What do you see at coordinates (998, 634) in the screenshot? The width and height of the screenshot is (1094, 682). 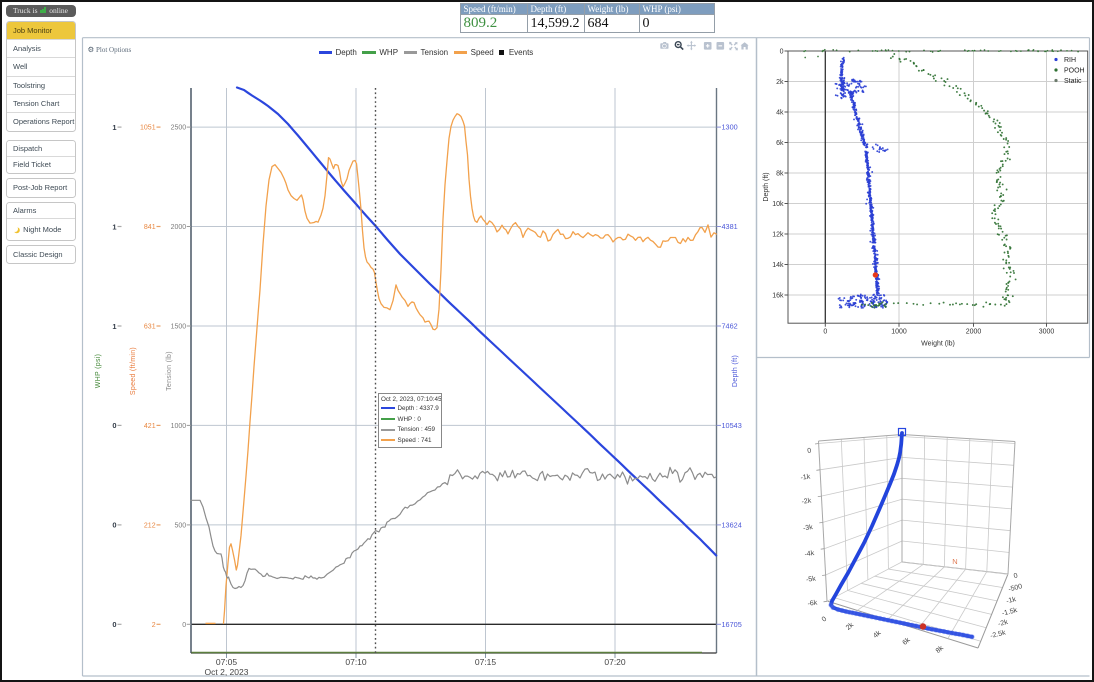 I see `svg-text: -2.5k` at bounding box center [998, 634].